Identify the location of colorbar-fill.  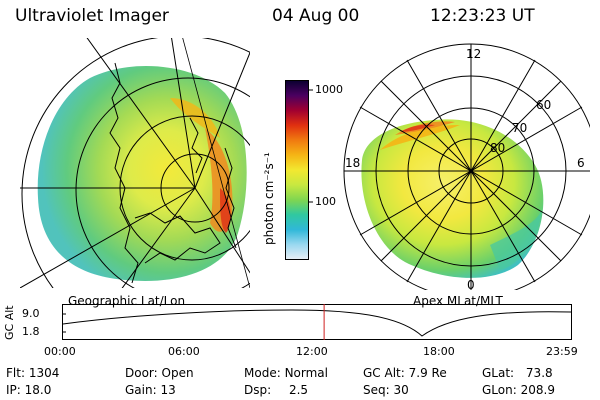
(297, 170).